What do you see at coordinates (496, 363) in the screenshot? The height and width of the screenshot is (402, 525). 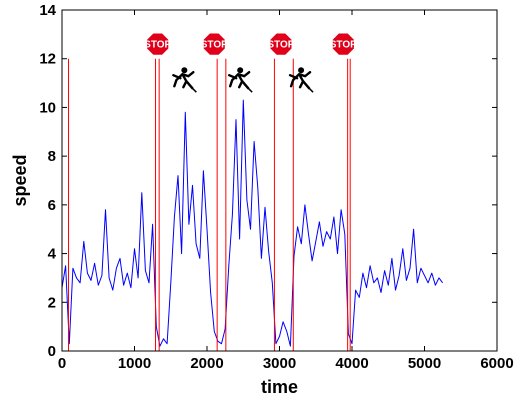 I see `x-tick-label: 6000` at bounding box center [496, 363].